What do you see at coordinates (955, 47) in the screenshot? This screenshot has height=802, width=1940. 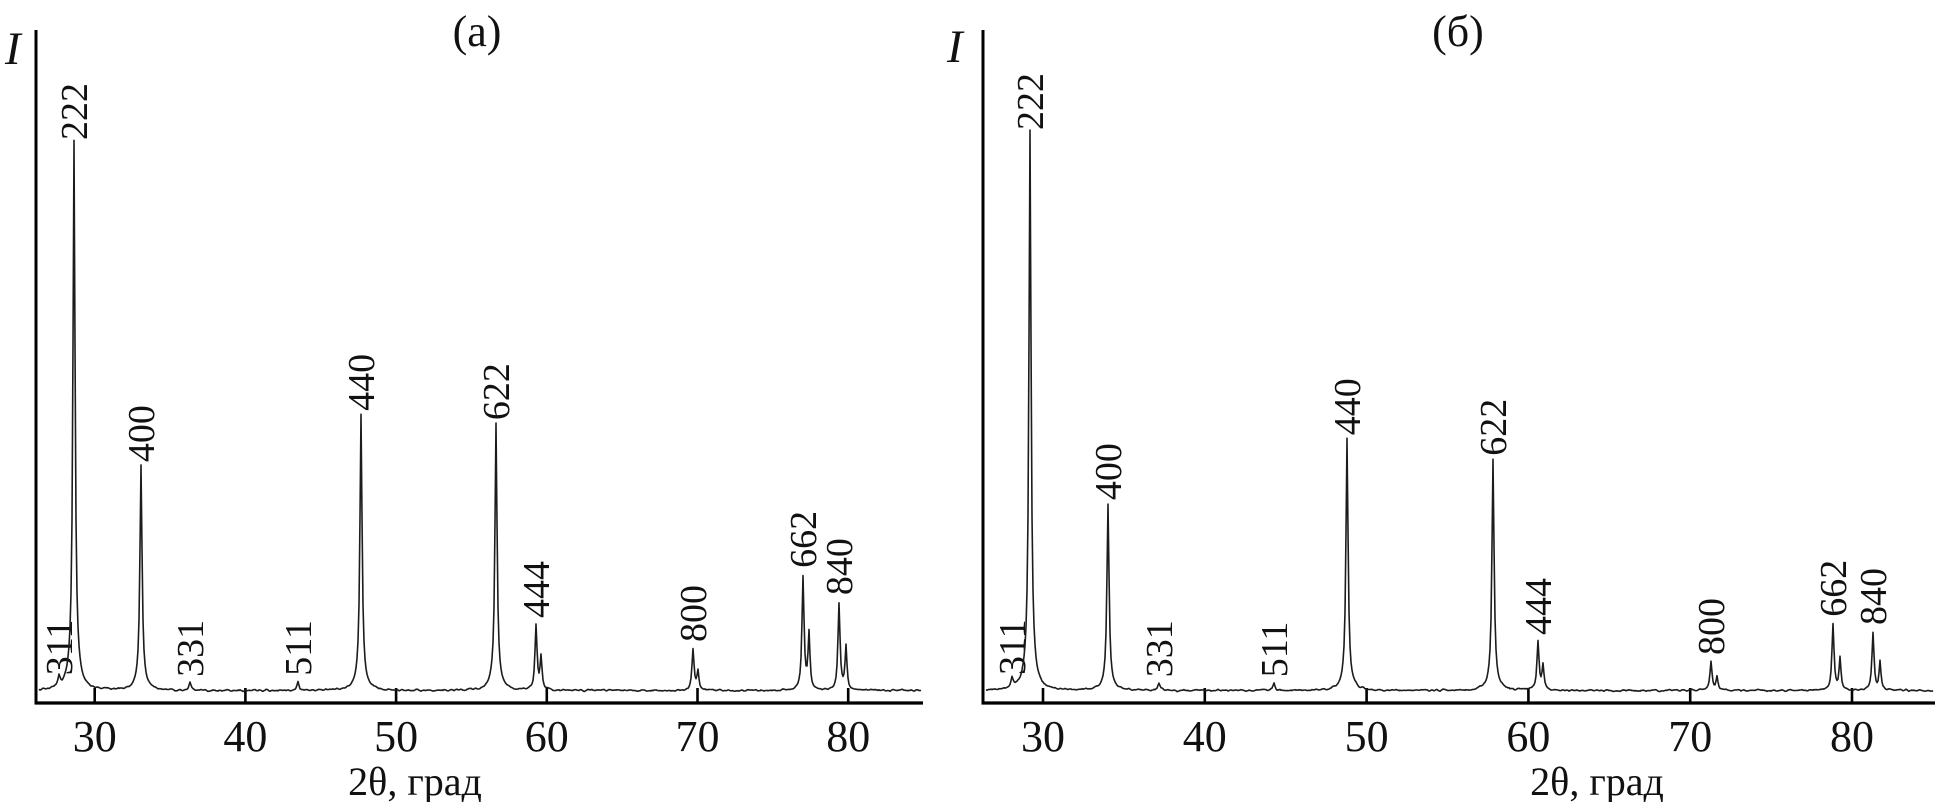 I see `panel-b-y-axis-label: I` at bounding box center [955, 47].